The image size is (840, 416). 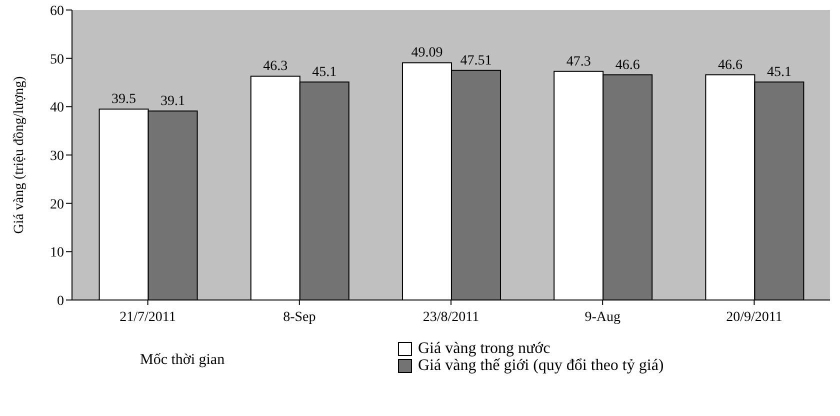 I want to click on y-axis-title: Giá vàng (triệu đồng/lượng), so click(x=19, y=155).